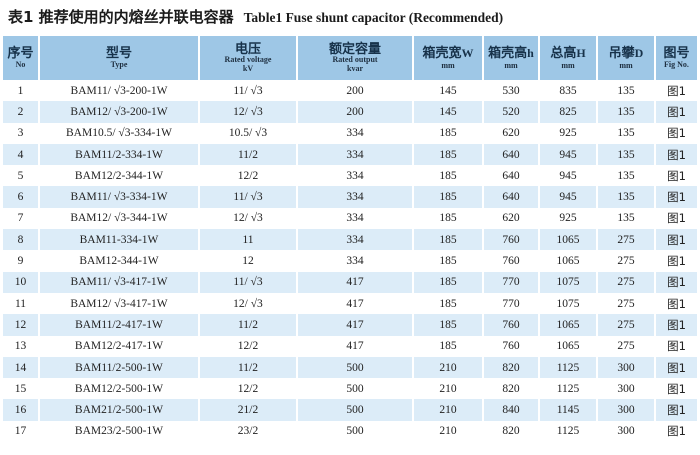  What do you see at coordinates (118, 240) in the screenshot?
I see `cell-type: BAM11-334-1W` at bounding box center [118, 240].